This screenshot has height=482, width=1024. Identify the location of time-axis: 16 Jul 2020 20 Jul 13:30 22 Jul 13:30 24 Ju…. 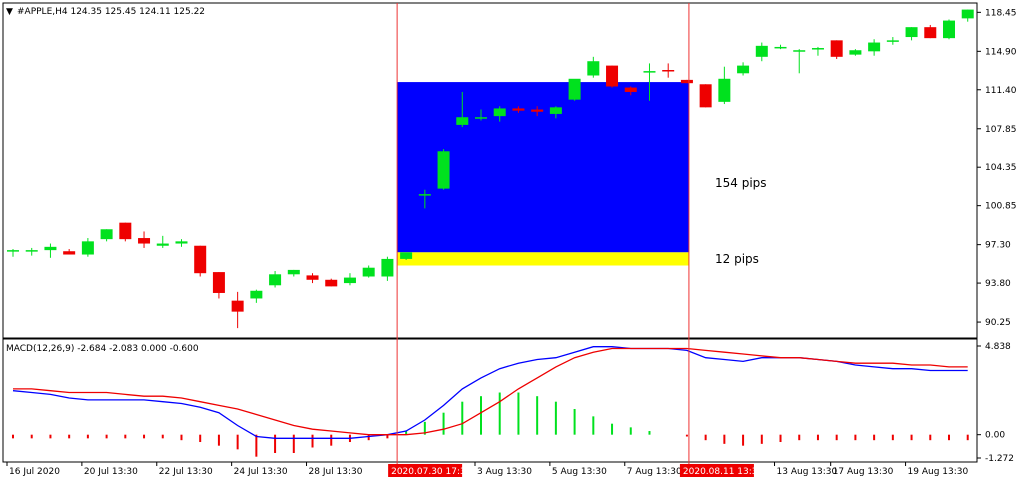
(487, 469).